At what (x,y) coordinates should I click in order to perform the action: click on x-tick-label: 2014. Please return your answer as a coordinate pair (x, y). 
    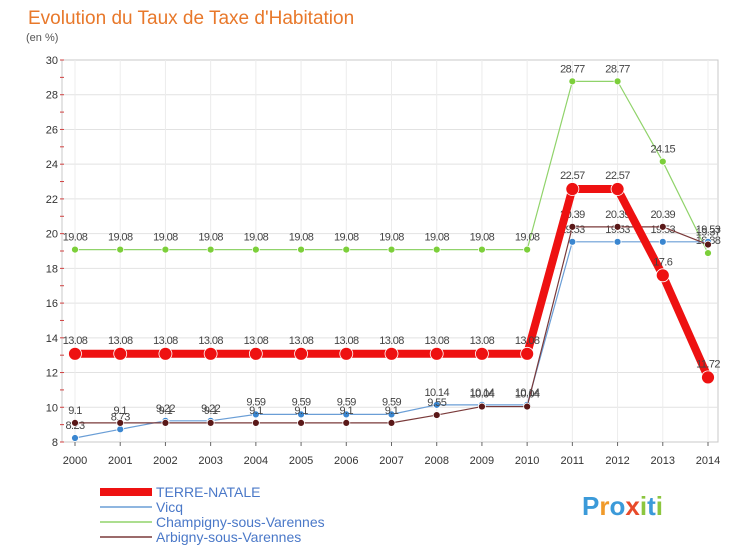
    Looking at the image, I should click on (708, 461).